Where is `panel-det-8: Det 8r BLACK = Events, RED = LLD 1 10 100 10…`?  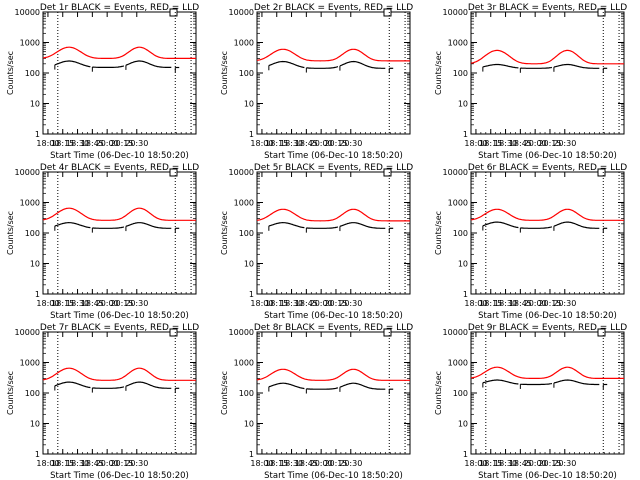 panel-det-8: Det 8r BLACK = Events, RED = LLD 1 10 100 10… is located at coordinates (316, 401).